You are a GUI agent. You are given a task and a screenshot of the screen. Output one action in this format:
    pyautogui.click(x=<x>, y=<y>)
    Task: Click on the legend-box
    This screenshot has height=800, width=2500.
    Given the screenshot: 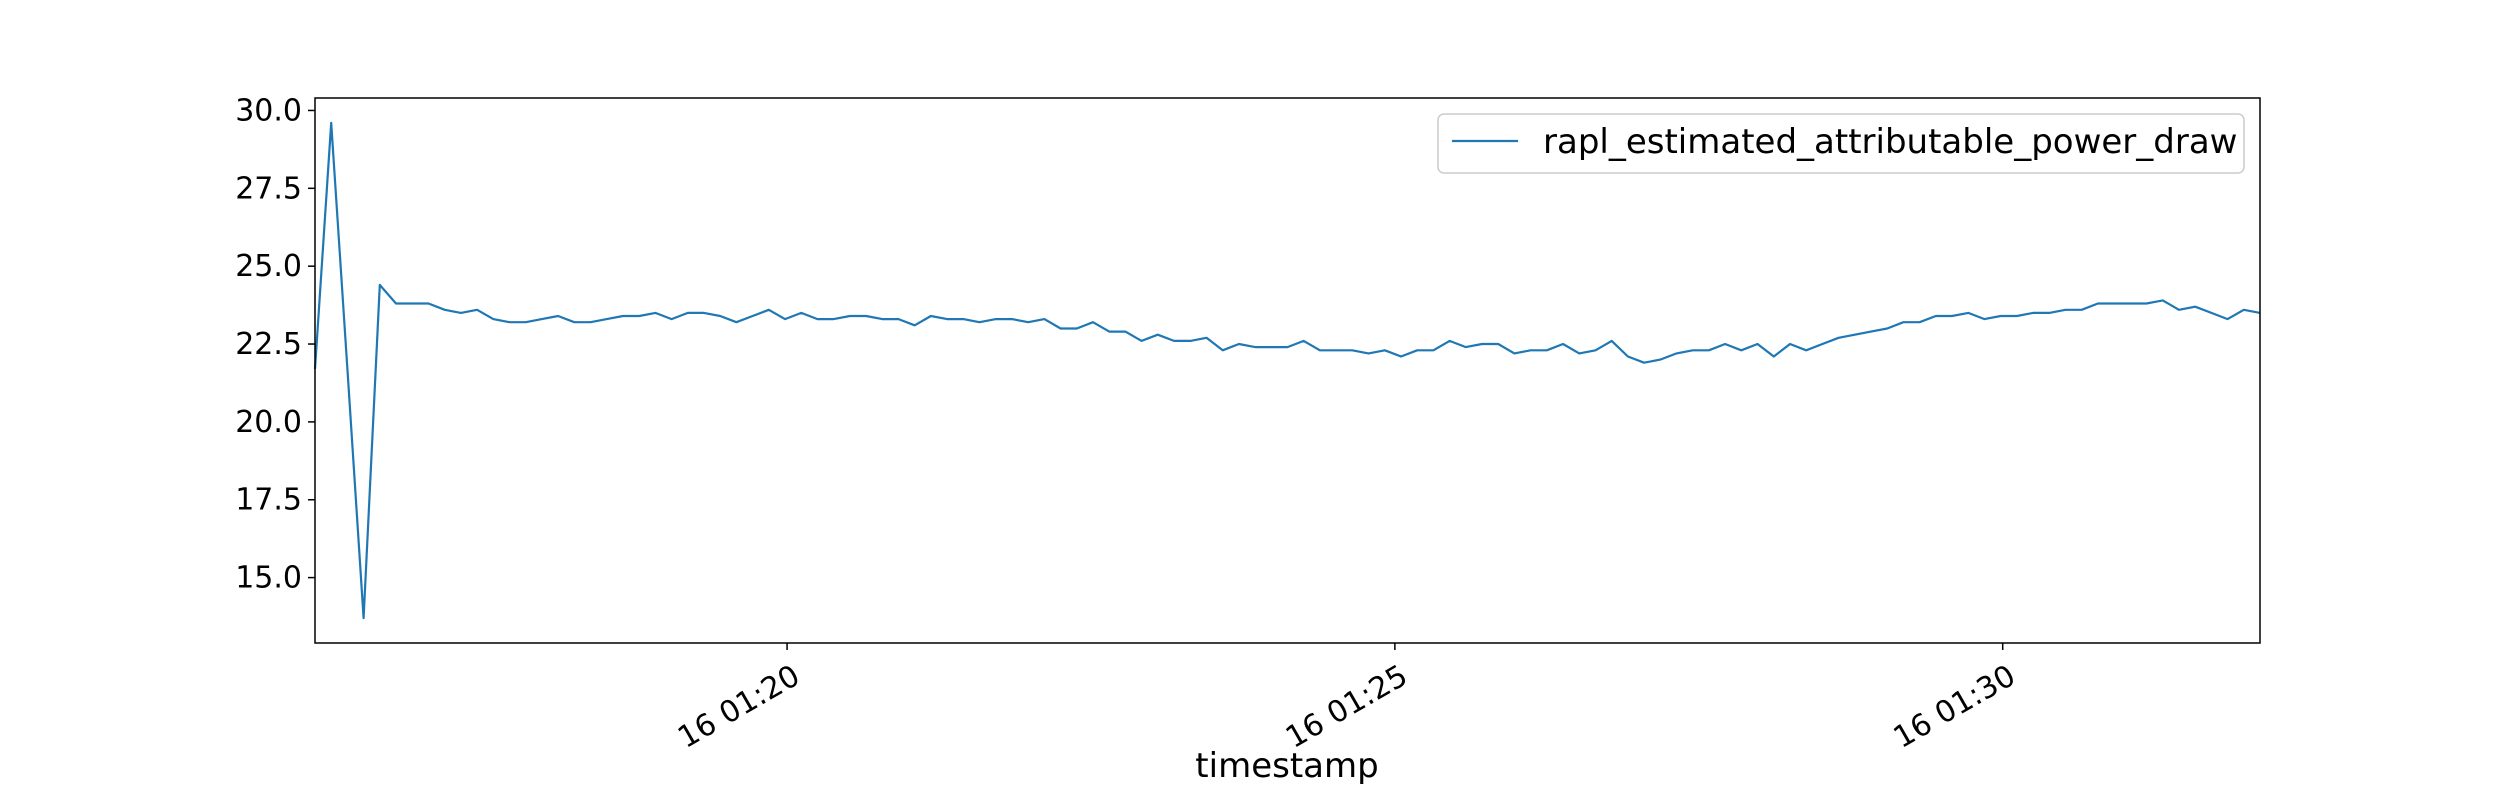 What is the action you would take?
    pyautogui.click(x=1841, y=143)
    